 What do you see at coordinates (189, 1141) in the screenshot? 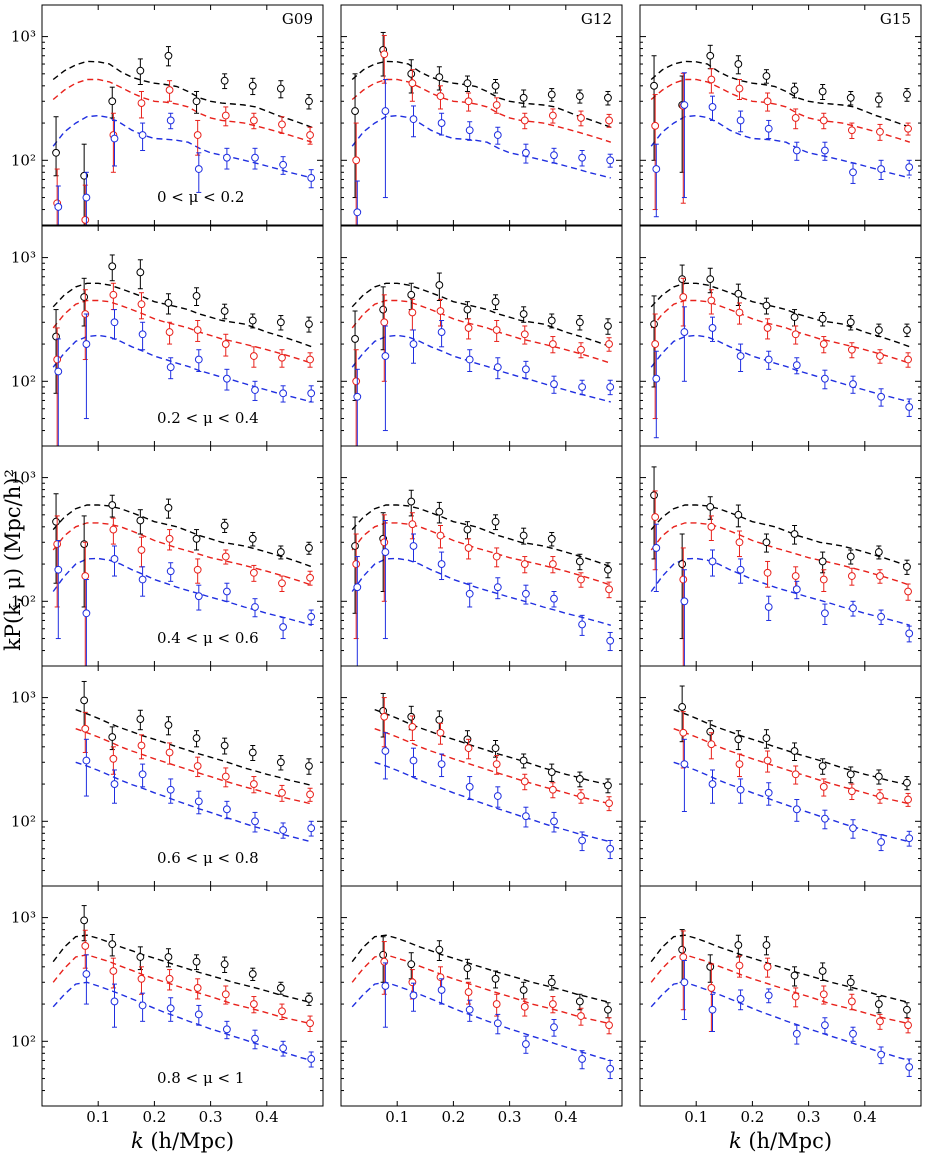
I see `x-axis-units: (h/Mpc)` at bounding box center [189, 1141].